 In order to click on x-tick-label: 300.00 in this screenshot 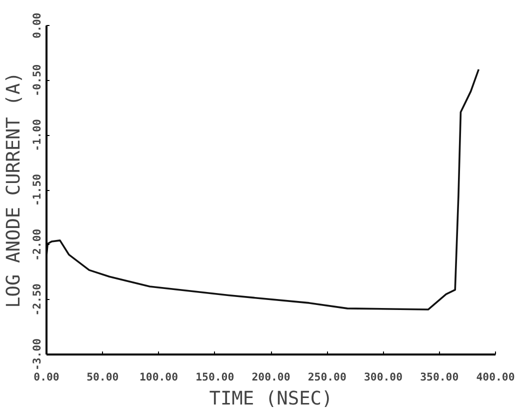, I will do `click(383, 377)`.